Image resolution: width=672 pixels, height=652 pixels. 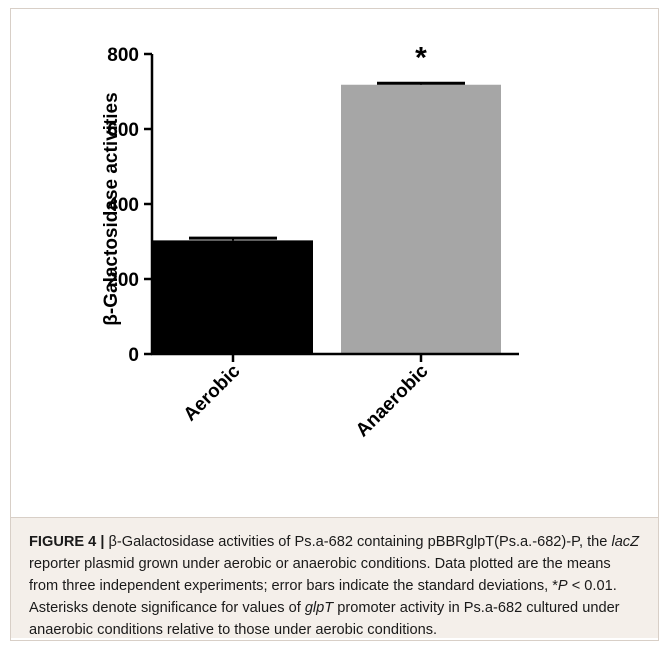 I want to click on bar-anaerobic, so click(x=421, y=219).